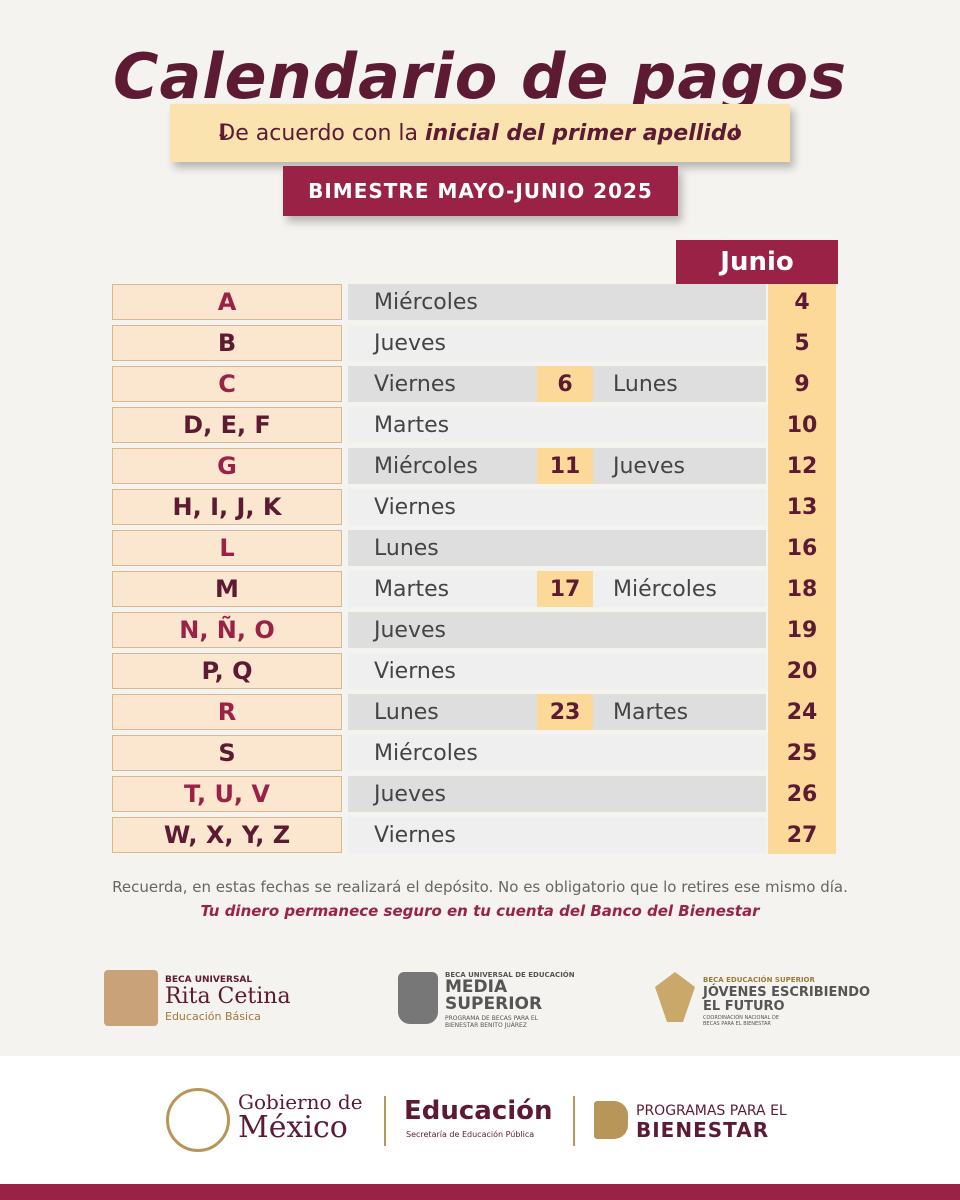 The image size is (960, 1200). I want to click on jovenes-icon, so click(675, 997).